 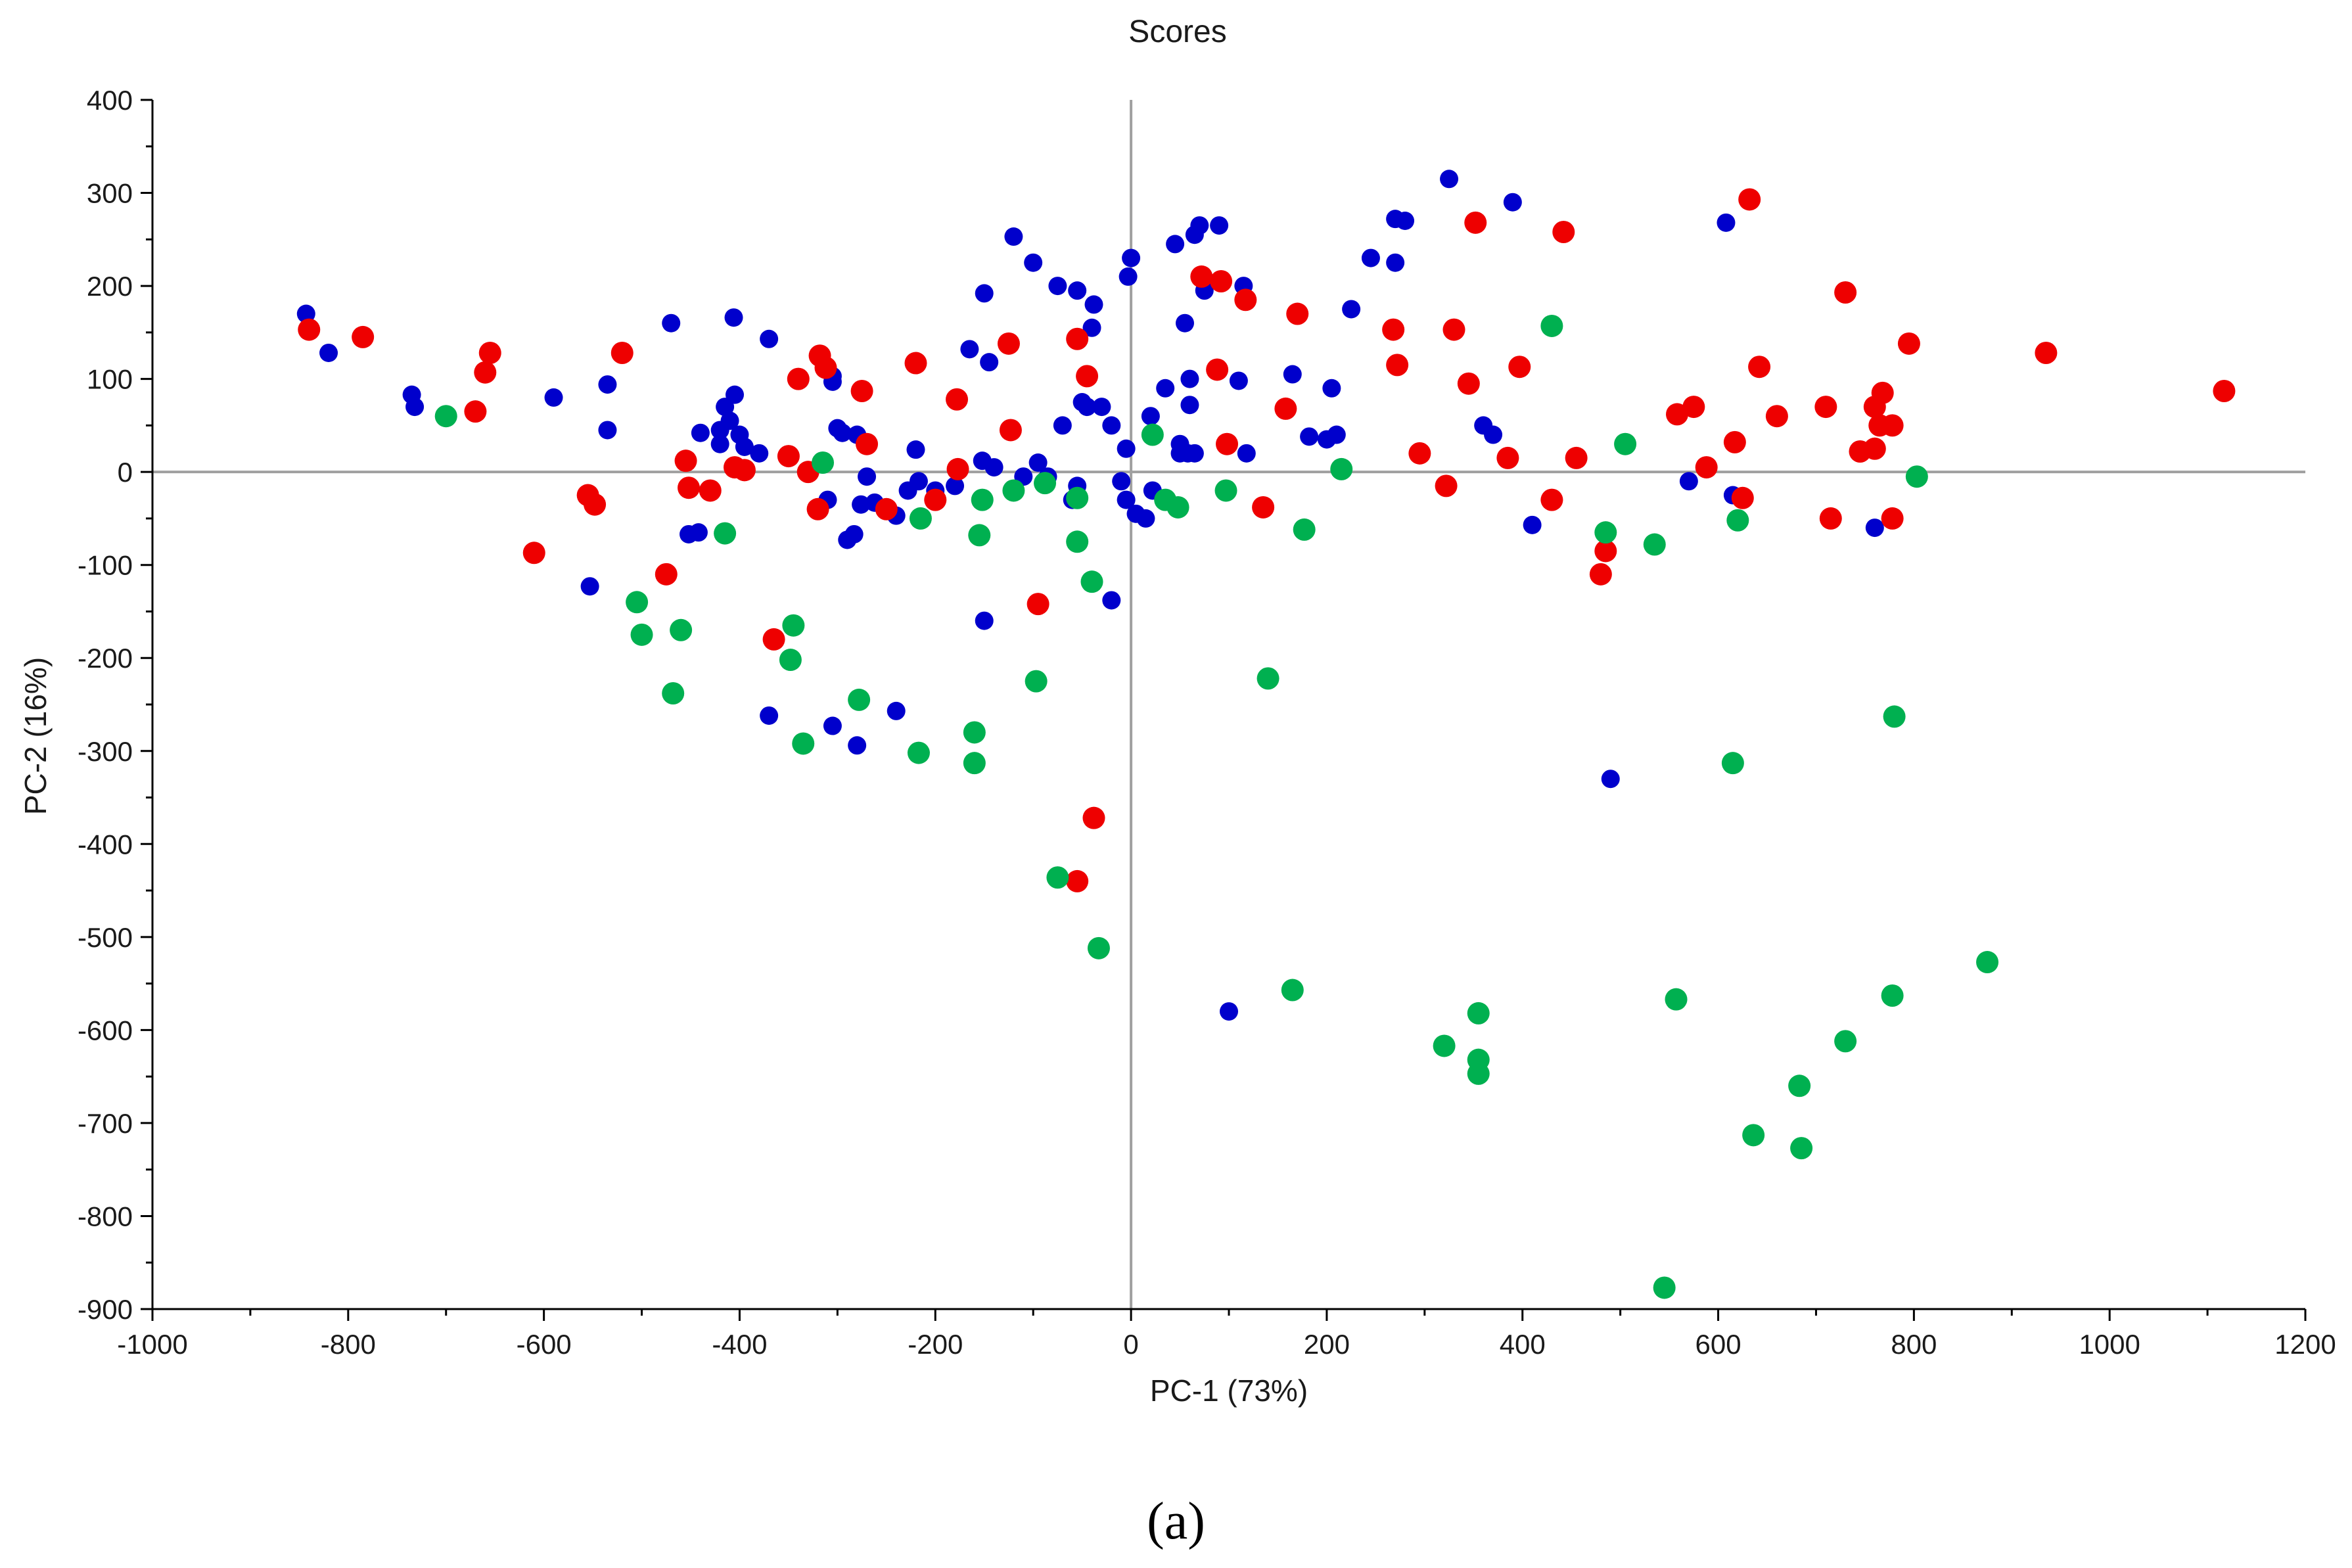 What do you see at coordinates (110, 379) in the screenshot?
I see `y-tick-label: 100` at bounding box center [110, 379].